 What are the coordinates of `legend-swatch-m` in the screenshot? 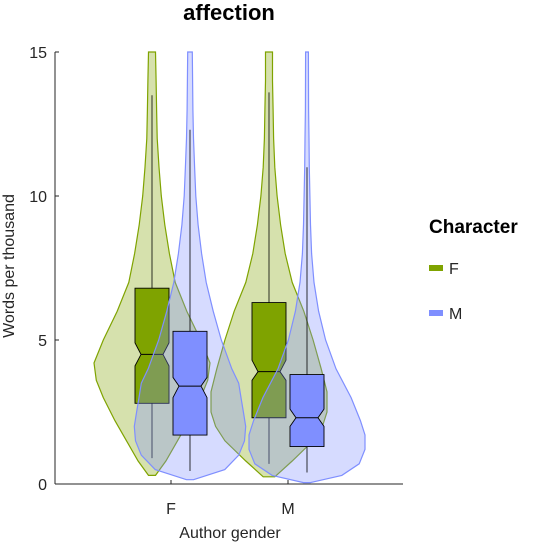 It's located at (436, 313).